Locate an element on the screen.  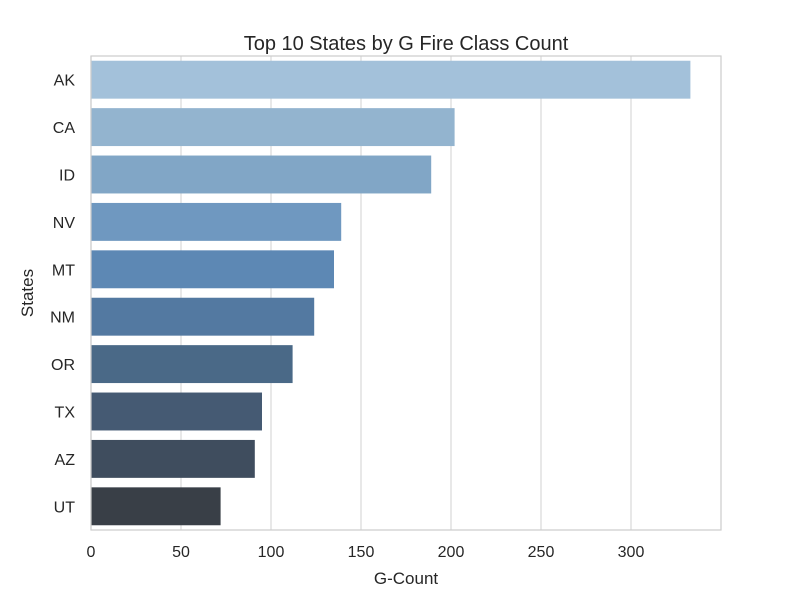
y-tick-label: CA is located at coordinates (64, 128).